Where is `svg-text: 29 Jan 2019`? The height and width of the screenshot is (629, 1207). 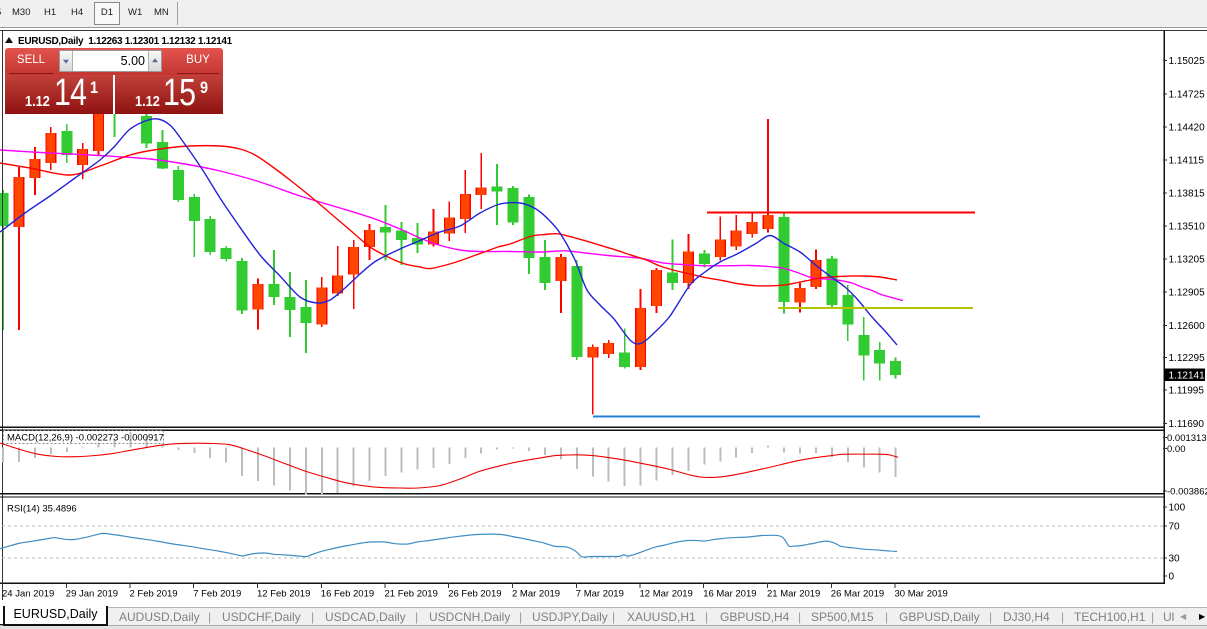 svg-text: 29 Jan 2019 is located at coordinates (92, 594).